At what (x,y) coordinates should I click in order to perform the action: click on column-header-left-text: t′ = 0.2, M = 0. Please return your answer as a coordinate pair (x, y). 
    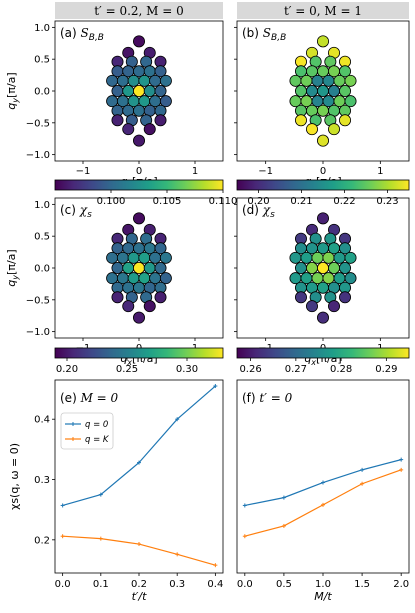
    Looking at the image, I should click on (139, 11).